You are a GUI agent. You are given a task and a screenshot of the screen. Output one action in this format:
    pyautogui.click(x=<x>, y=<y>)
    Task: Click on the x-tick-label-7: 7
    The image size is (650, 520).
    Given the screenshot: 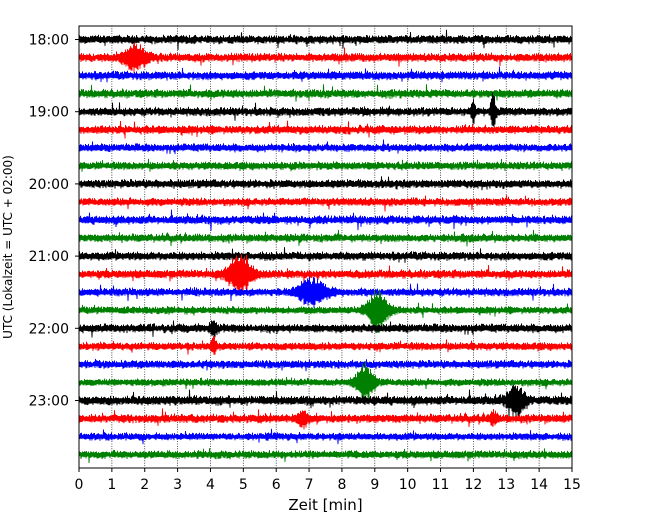 What is the action you would take?
    pyautogui.click(x=309, y=485)
    